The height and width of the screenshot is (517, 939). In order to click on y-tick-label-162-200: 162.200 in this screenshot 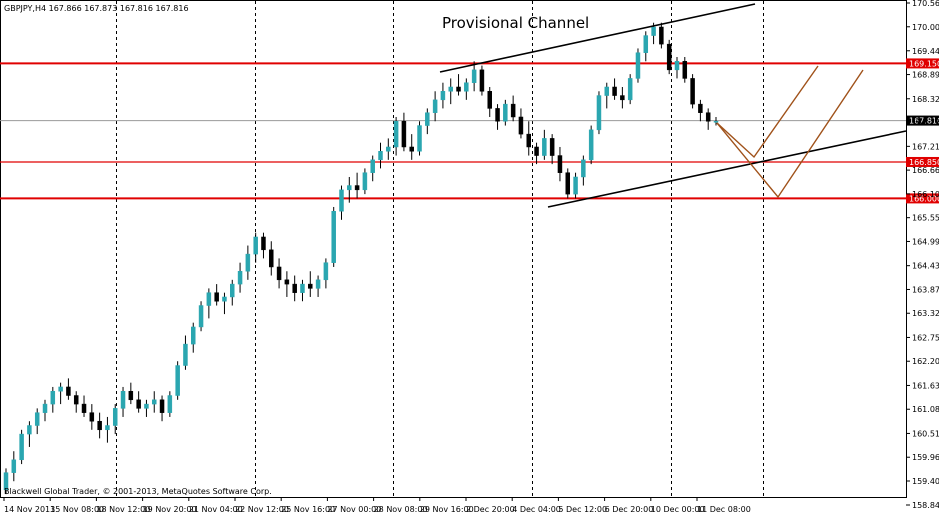, I will do `click(925, 361)`.